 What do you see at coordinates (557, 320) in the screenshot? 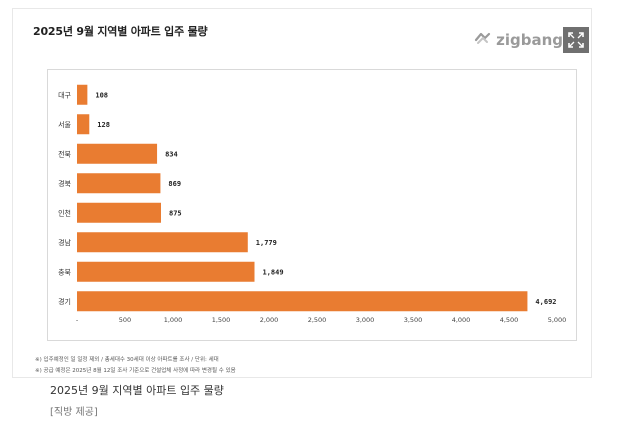
I see `x-tick-label: 5,000` at bounding box center [557, 320].